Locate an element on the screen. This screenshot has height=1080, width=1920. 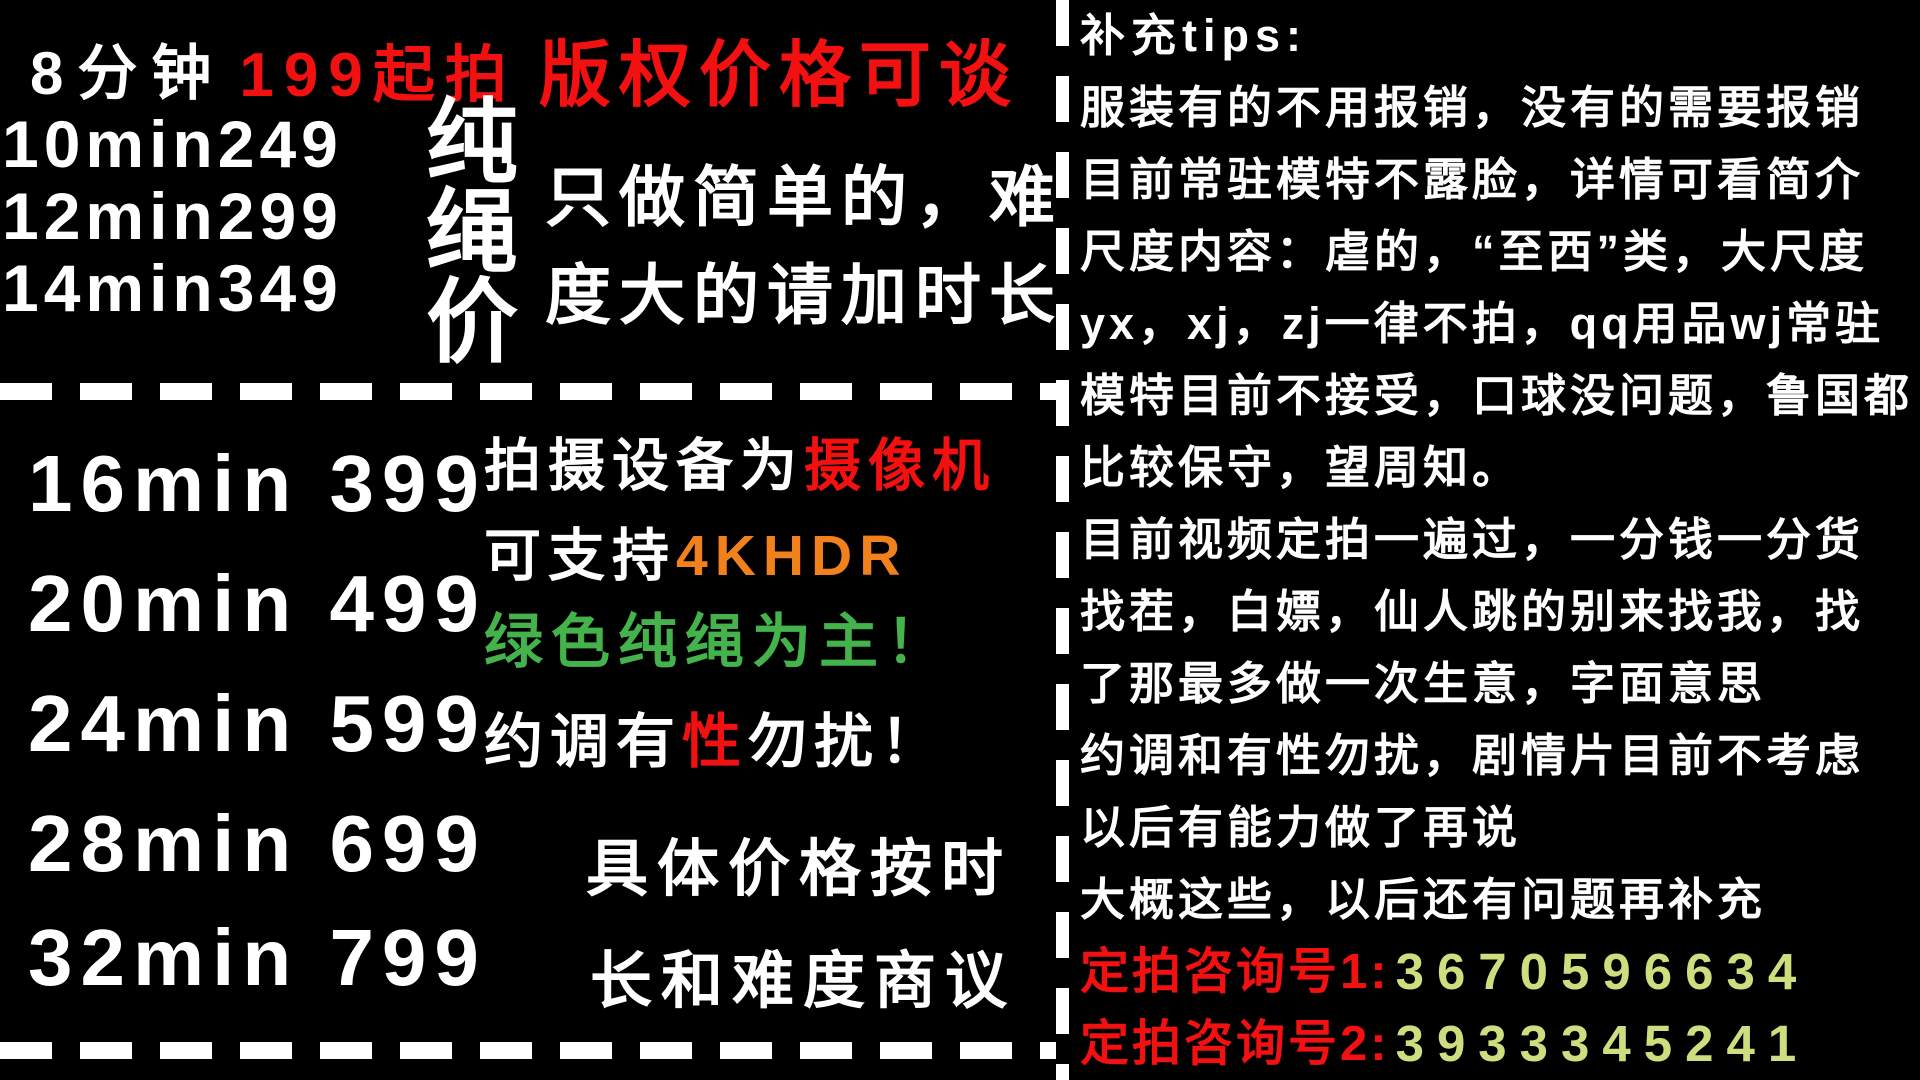
pricing-note-line2: 长和难度商议 is located at coordinates (803, 981).